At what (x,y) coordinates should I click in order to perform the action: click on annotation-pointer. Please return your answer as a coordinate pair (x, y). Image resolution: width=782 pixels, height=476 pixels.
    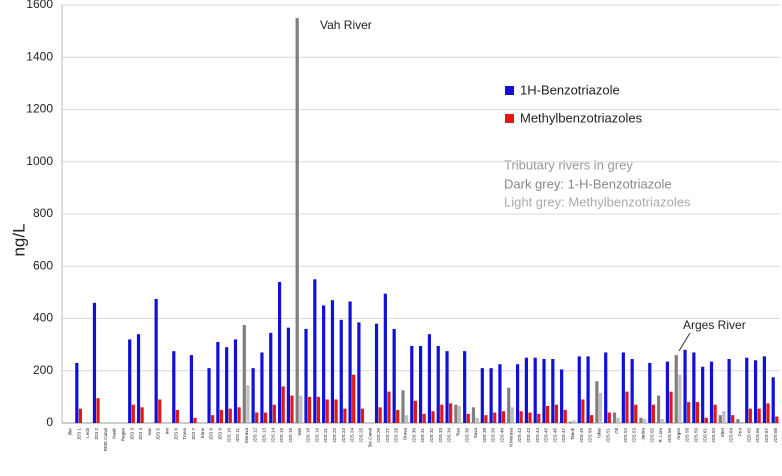
    Looking at the image, I should click on (684, 342).